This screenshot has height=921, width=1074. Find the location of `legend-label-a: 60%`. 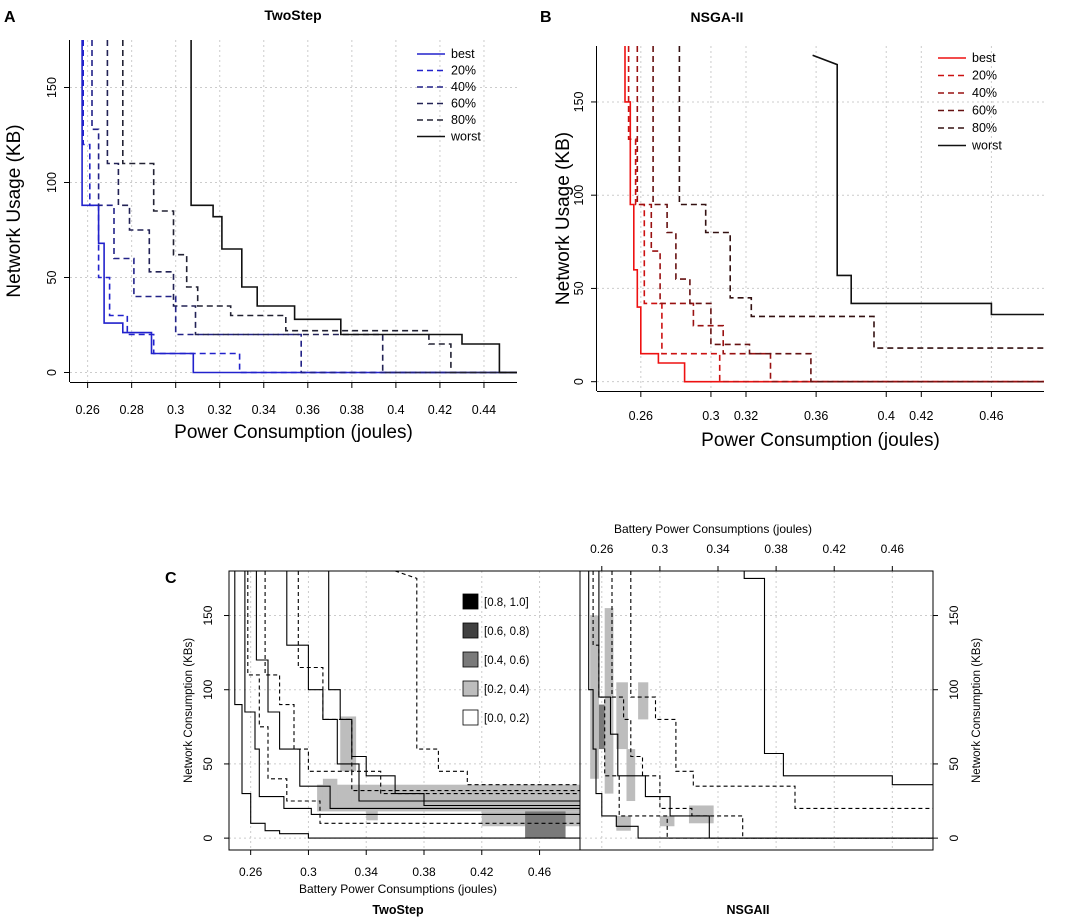

legend-label-a: 60% is located at coordinates (463, 104).